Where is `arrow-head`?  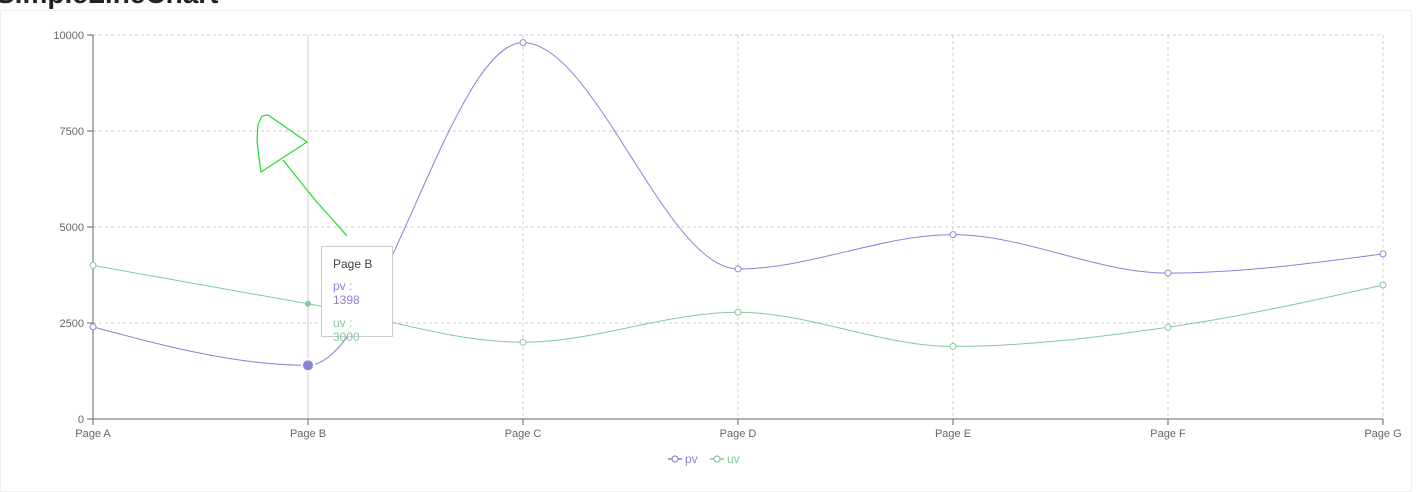 arrow-head is located at coordinates (282, 144).